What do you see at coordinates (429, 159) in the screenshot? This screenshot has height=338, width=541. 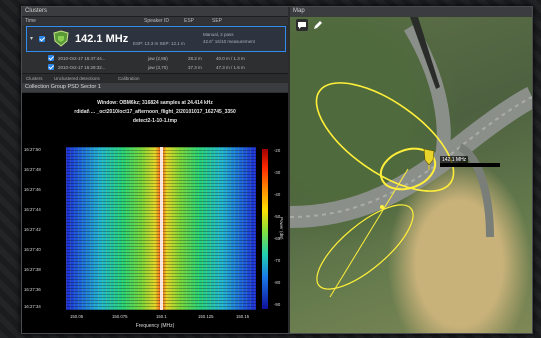 I see `marker-tag-icon` at bounding box center [429, 159].